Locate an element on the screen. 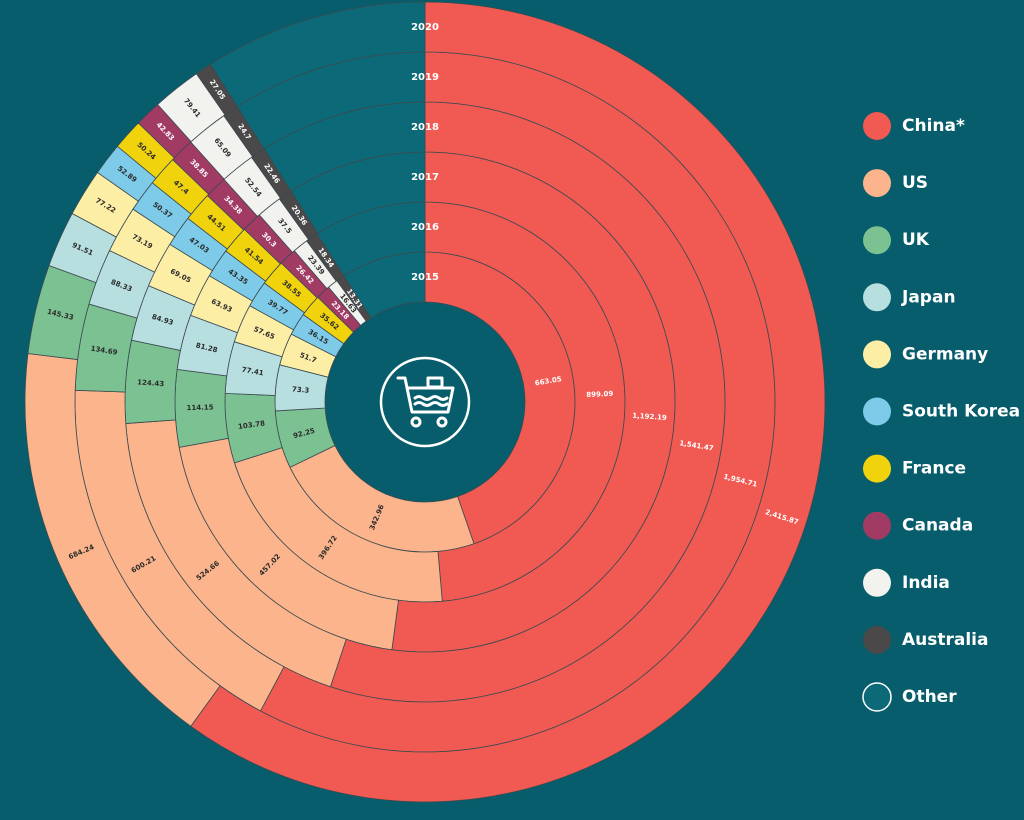  ring-segment is located at coordinates (317, 54).